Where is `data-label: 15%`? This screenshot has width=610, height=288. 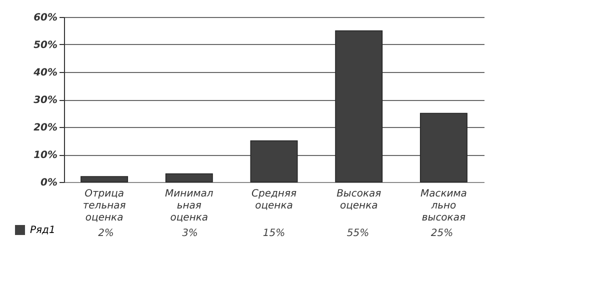
data-label: 15% is located at coordinates (274, 233).